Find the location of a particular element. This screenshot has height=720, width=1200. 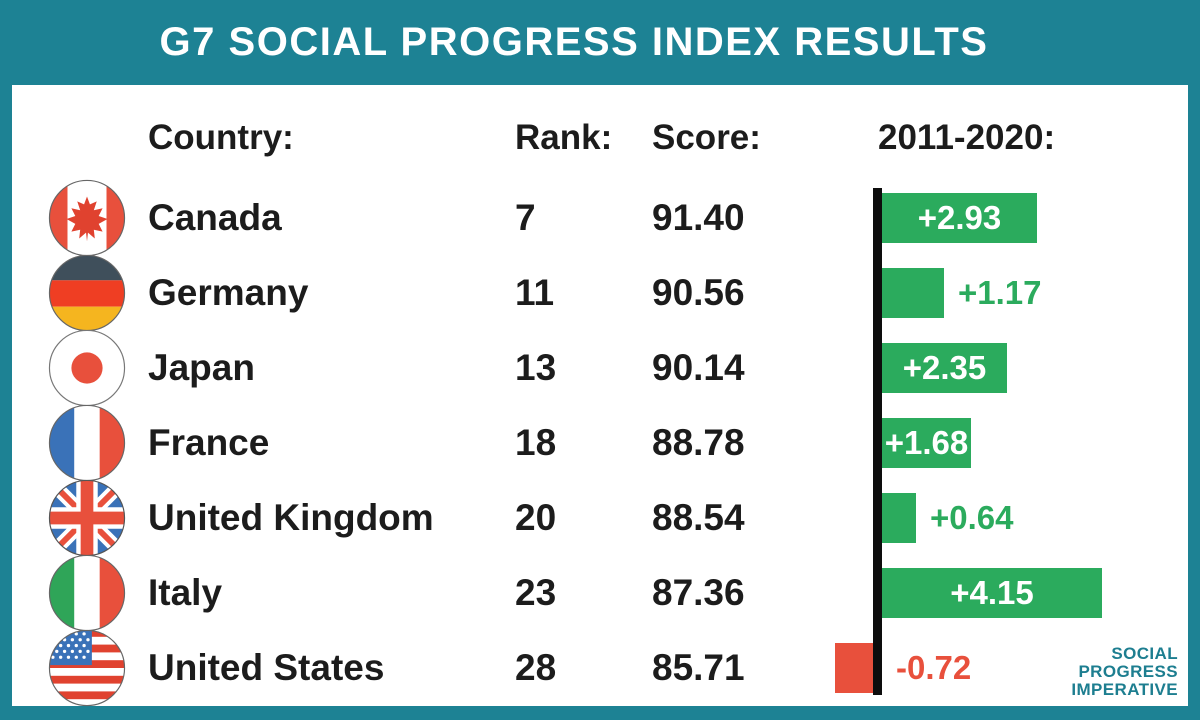

bar-value-label: +2.35 is located at coordinates (944, 367).